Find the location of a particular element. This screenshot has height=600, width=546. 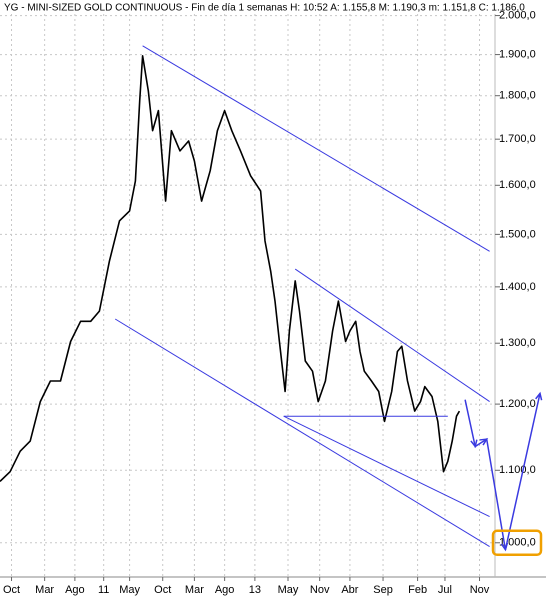

y-tick-label: 1.300,0 is located at coordinates (517, 343).